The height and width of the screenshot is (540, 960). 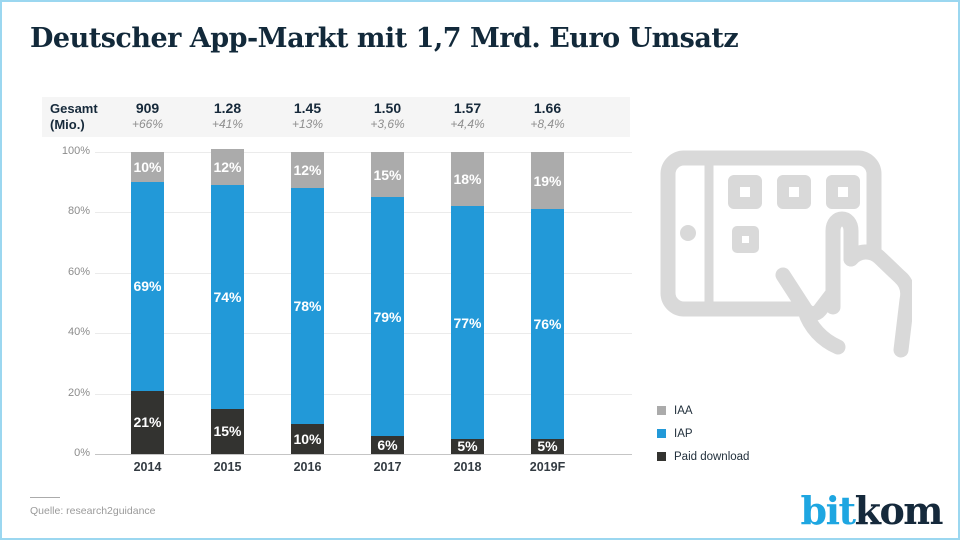 What do you see at coordinates (387, 124) in the screenshot?
I see `totals-growth: +3,6%` at bounding box center [387, 124].